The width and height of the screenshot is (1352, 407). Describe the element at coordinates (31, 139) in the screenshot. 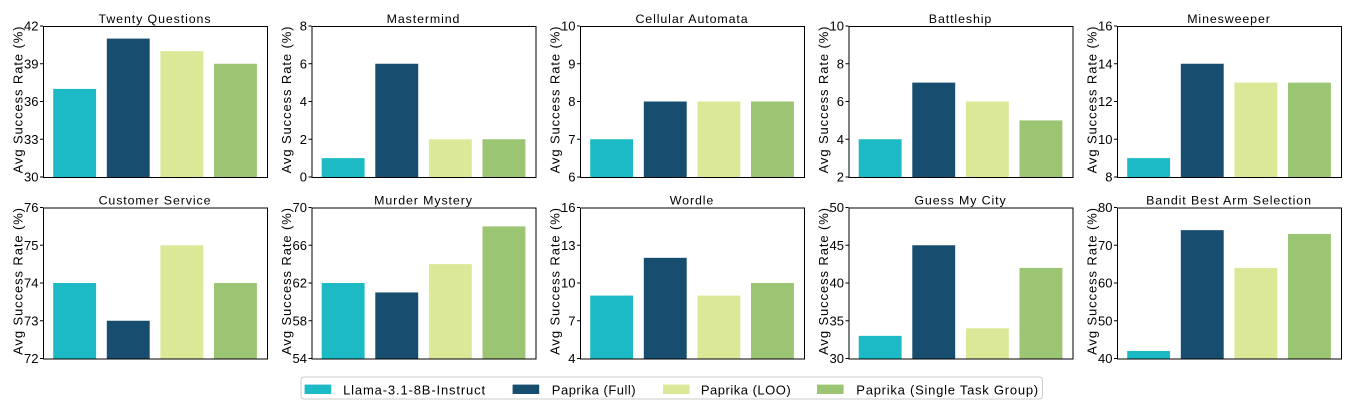

I see `svg-text: 33` at that location.